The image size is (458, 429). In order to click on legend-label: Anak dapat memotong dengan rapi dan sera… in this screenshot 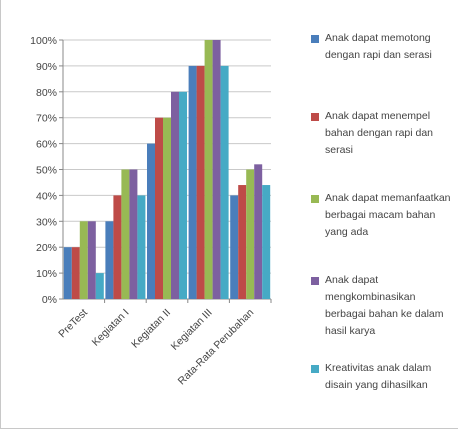, I will do `click(378, 46)`.